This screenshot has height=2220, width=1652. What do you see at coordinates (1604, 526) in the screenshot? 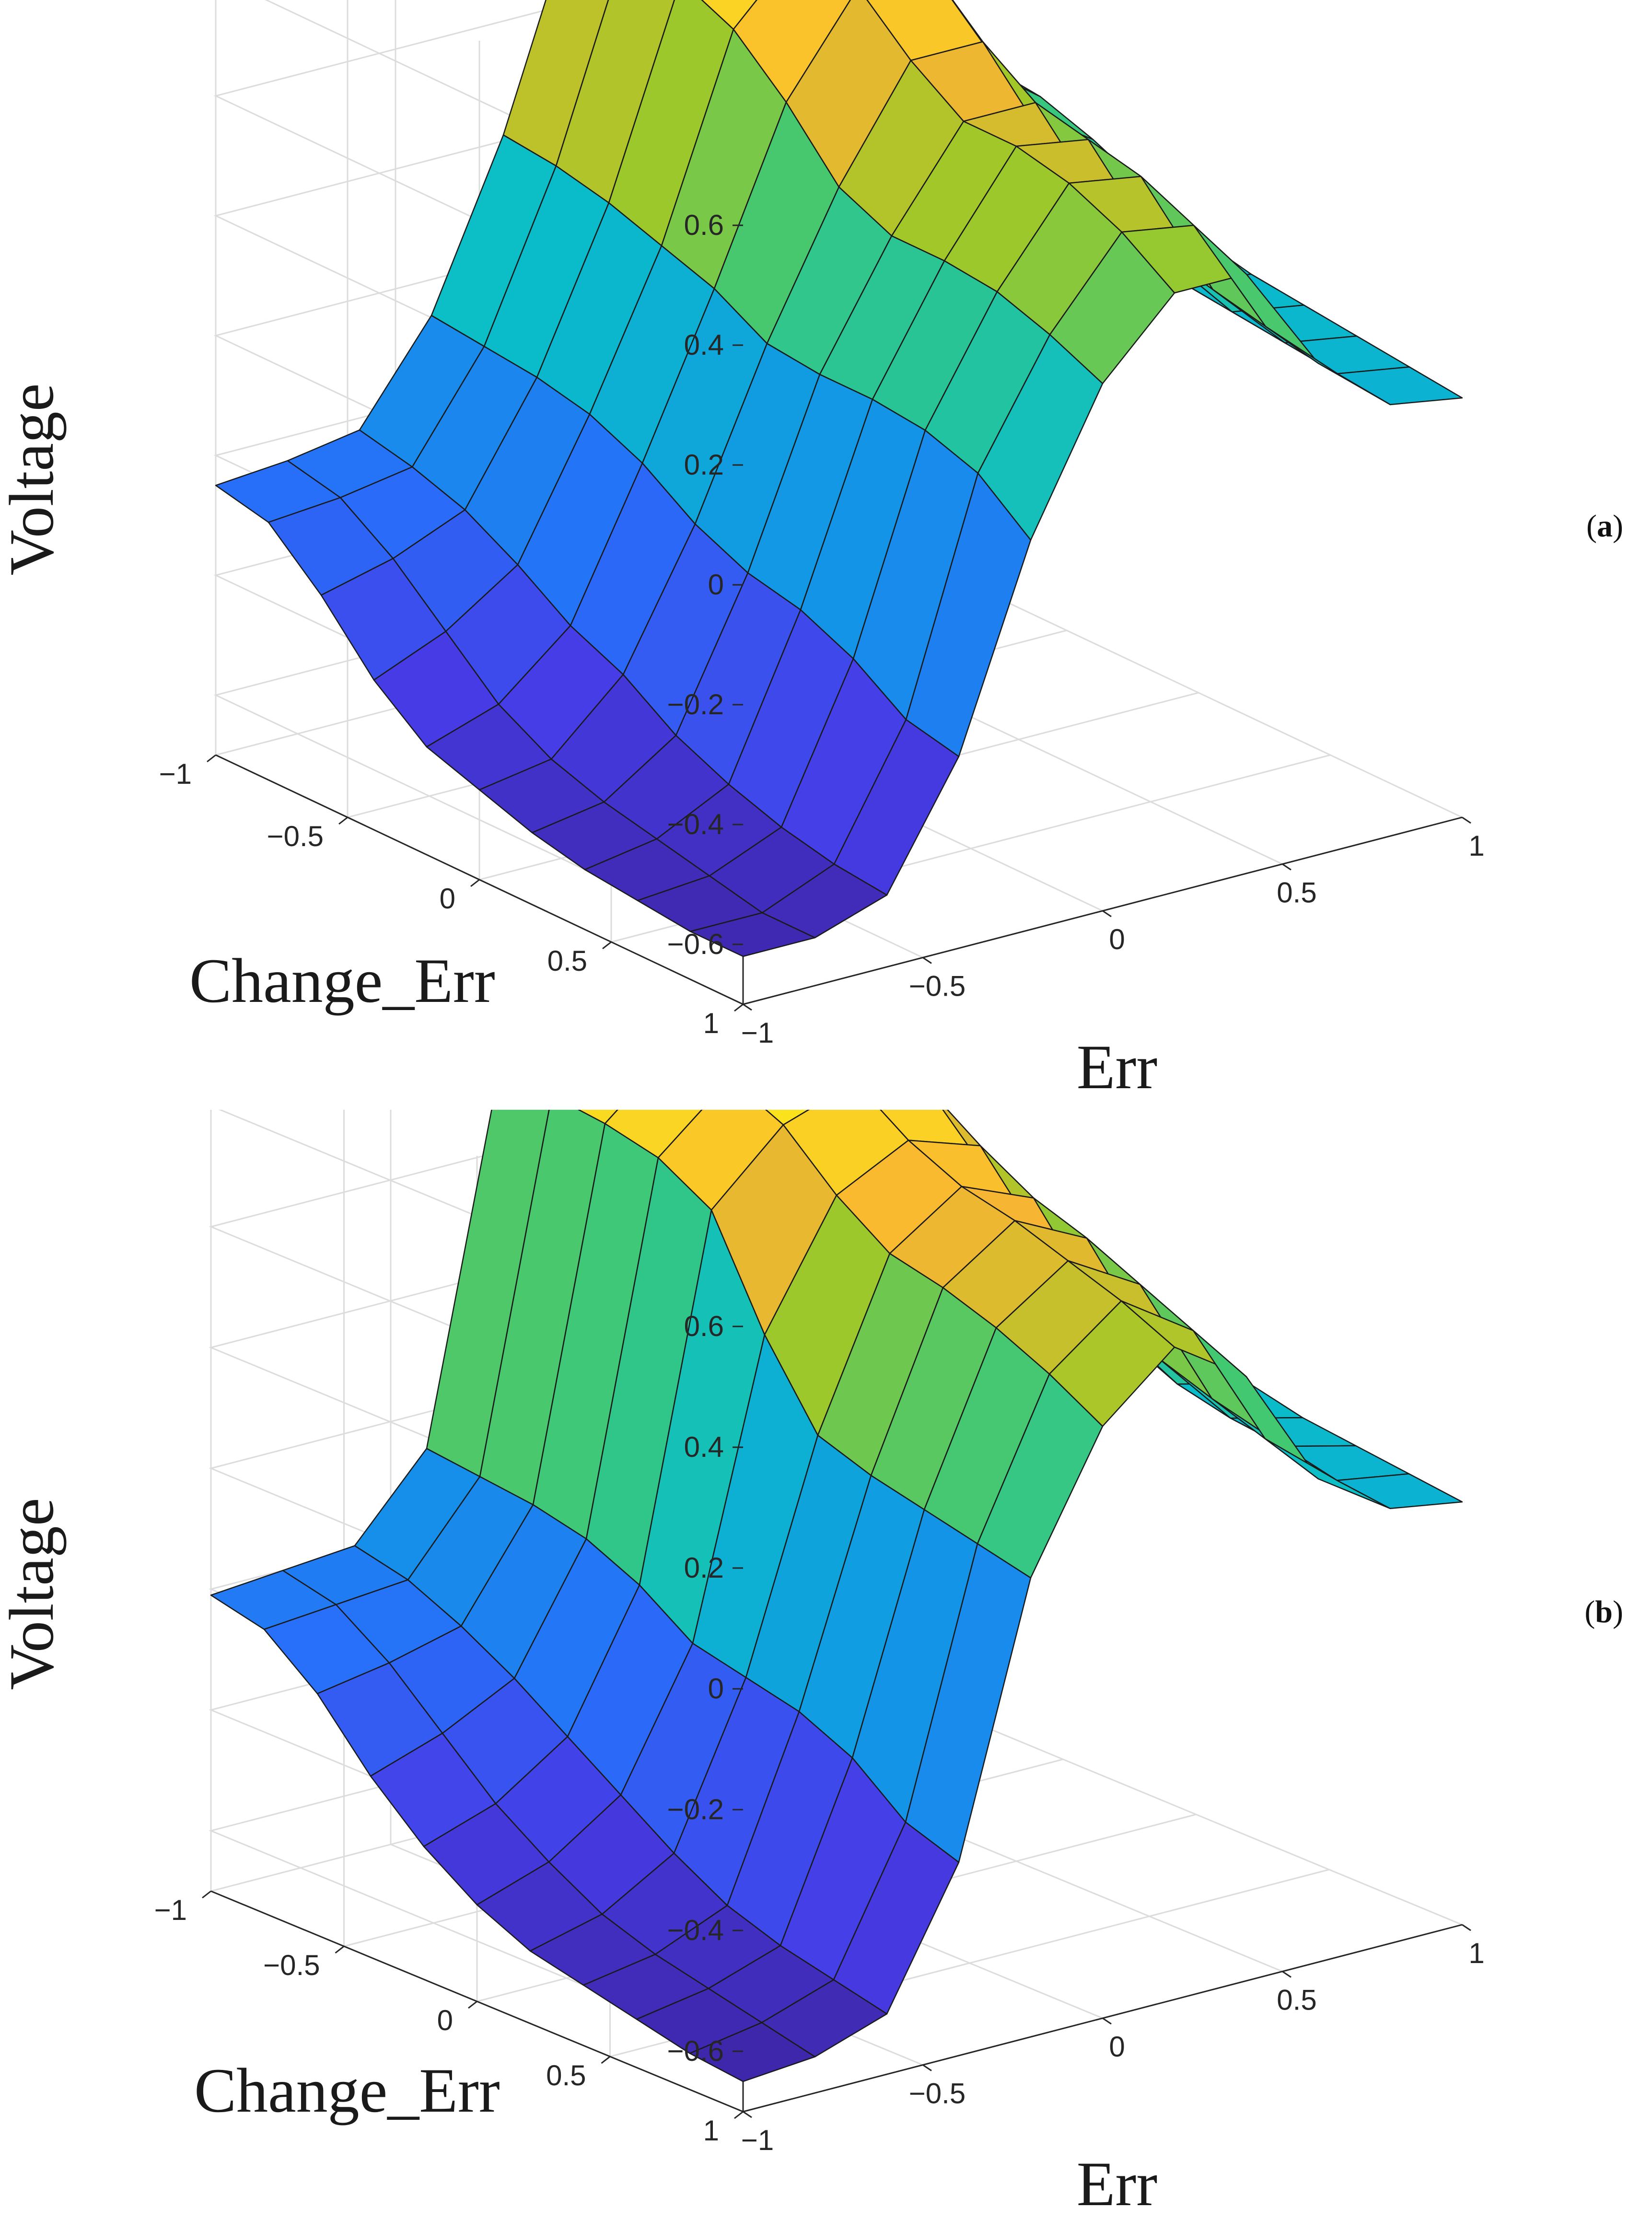
I see `panel-tag-a: (a)` at bounding box center [1604, 526].